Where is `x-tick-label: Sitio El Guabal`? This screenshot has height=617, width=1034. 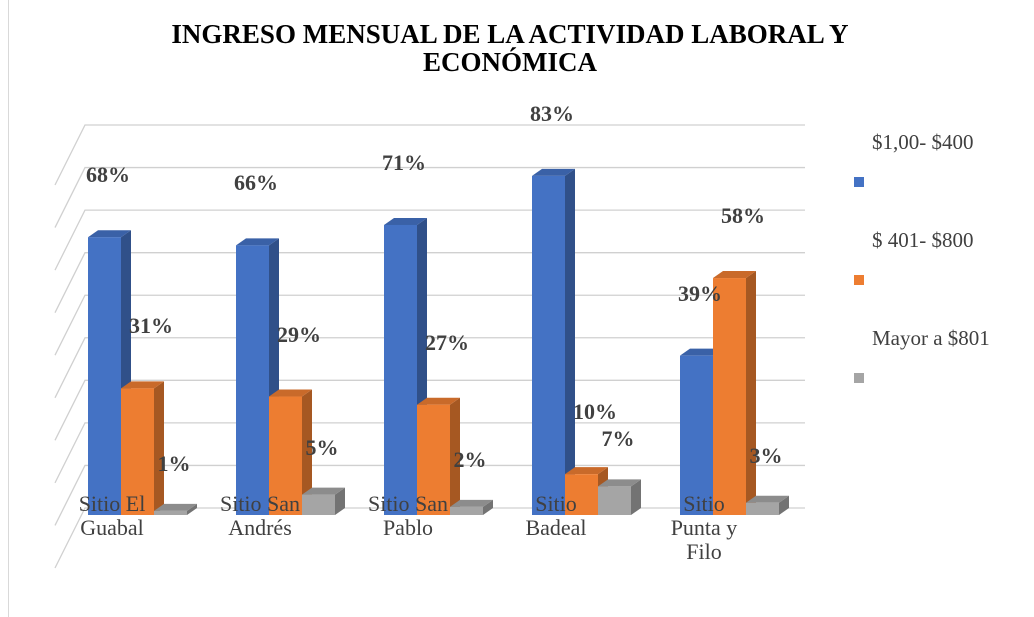 x-tick-label: Sitio El Guabal is located at coordinates (112, 515).